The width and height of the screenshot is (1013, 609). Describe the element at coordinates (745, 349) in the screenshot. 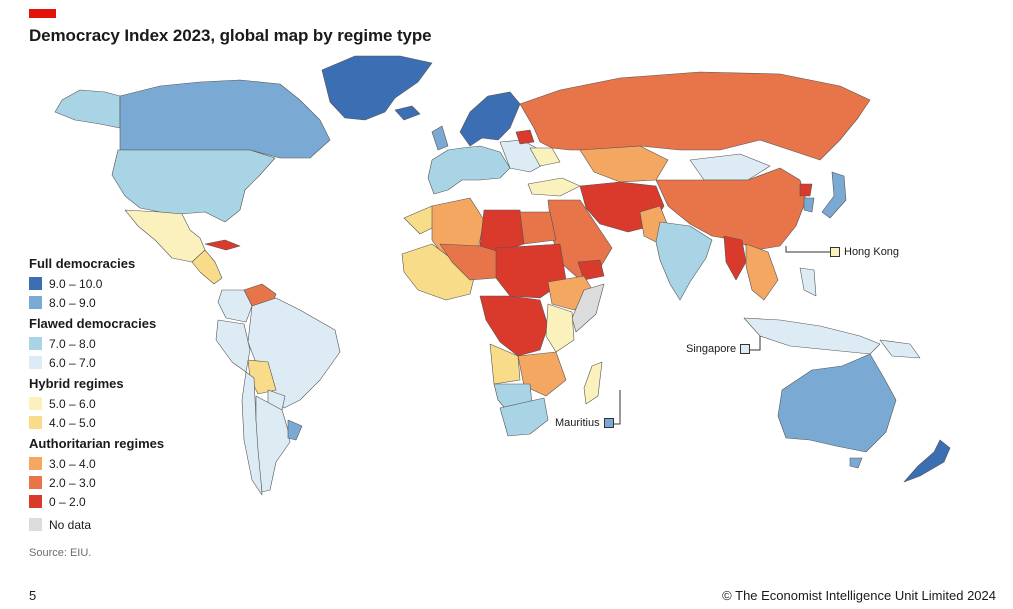

I see `singapore-swatch` at that location.